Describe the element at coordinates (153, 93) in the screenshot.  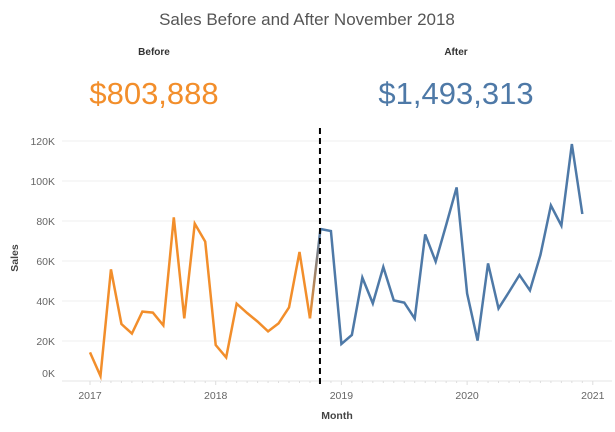
I see `kpi-before-value: $803,888` at that location.